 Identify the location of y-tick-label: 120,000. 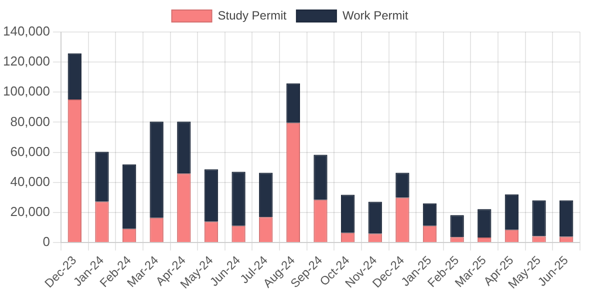
(26, 61).